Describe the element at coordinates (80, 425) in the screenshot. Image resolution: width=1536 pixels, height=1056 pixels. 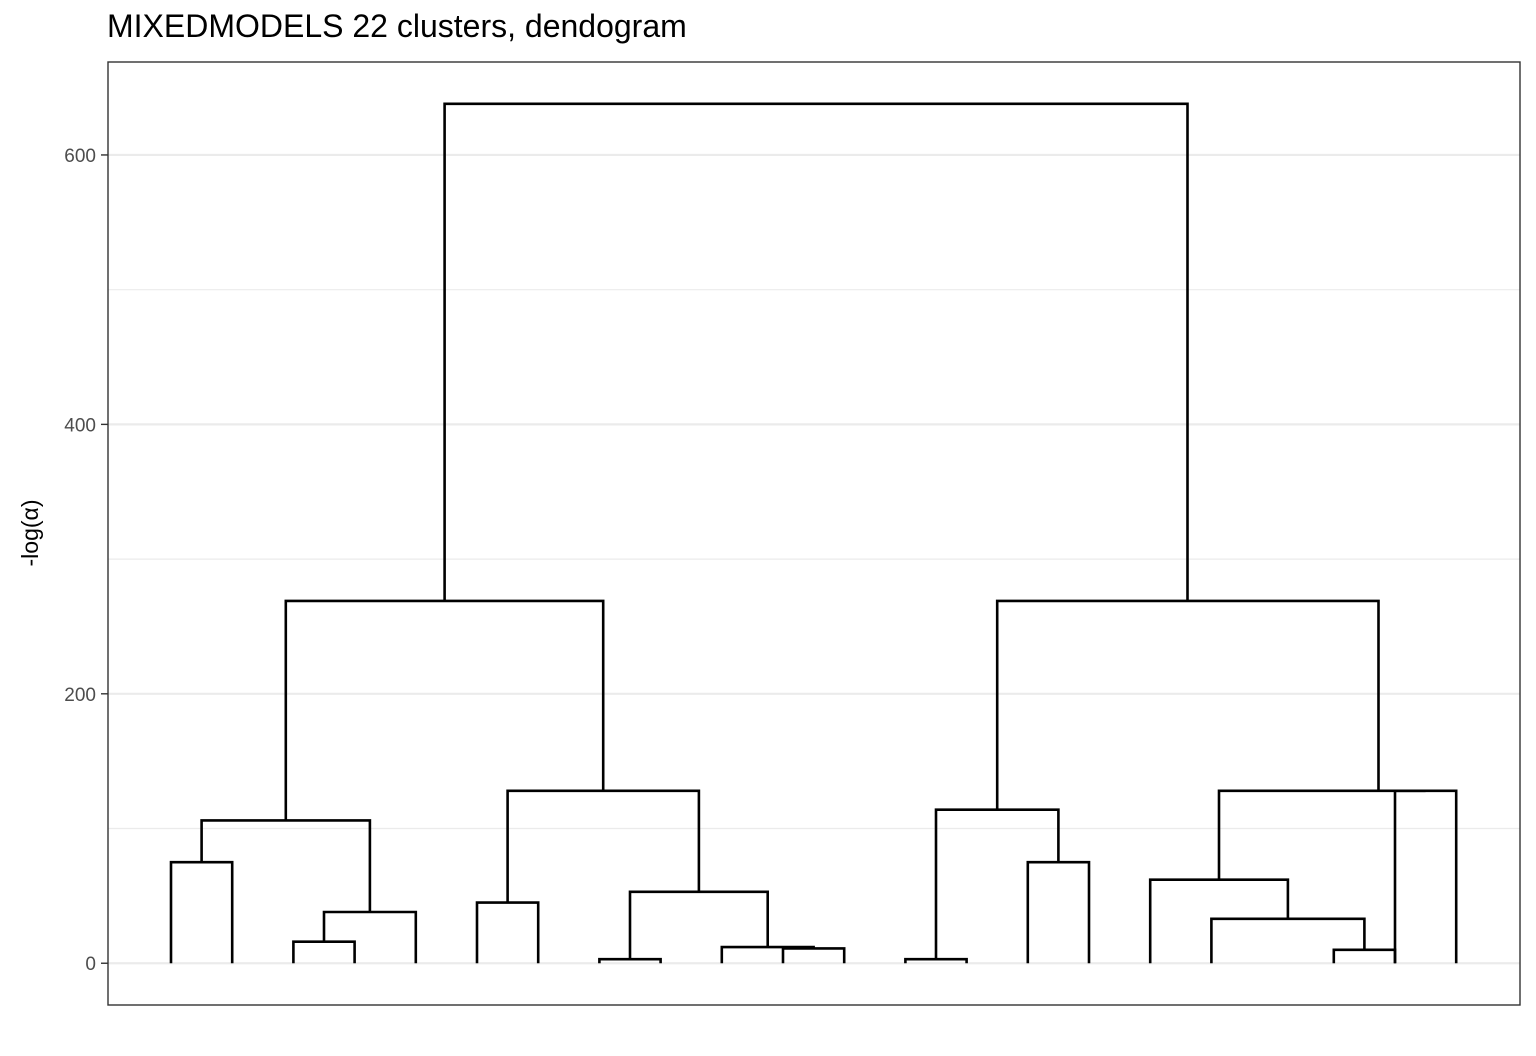
I see `y-tick-label-2: 400` at that location.